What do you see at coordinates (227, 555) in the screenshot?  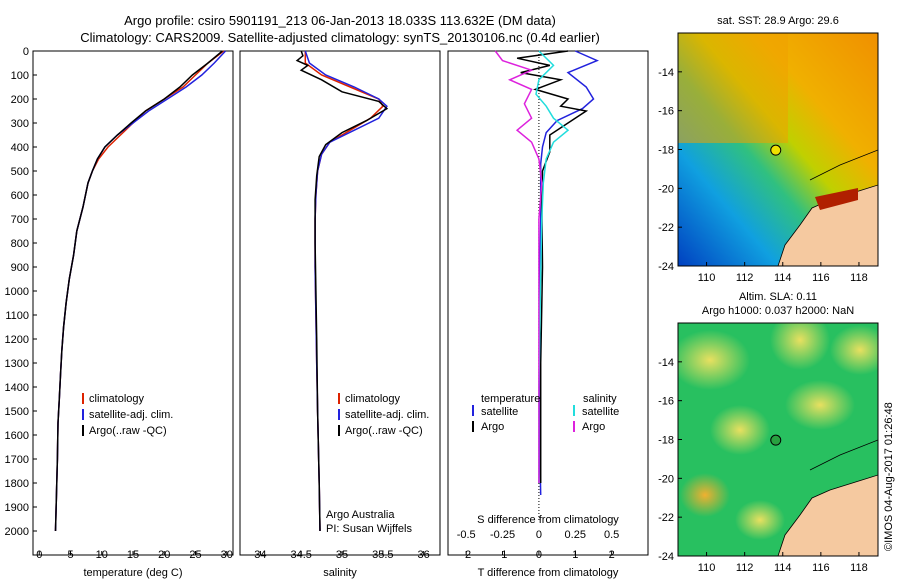 I see `x-tick-label: 30` at bounding box center [227, 555].